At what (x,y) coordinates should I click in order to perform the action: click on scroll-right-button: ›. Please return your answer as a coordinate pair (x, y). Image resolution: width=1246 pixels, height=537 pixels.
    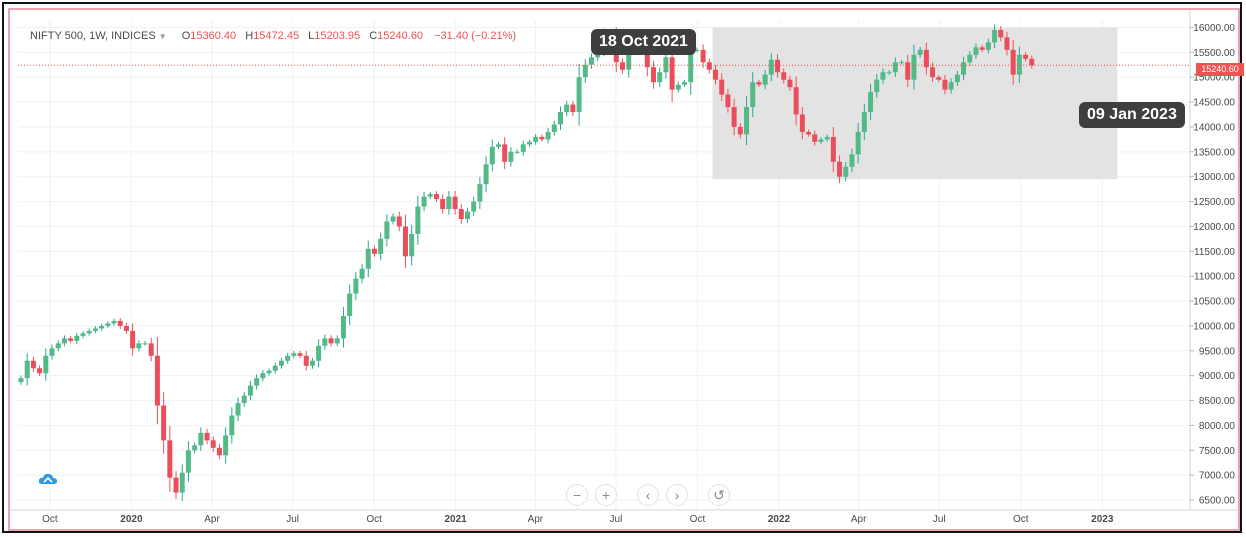
    Looking at the image, I should click on (677, 495).